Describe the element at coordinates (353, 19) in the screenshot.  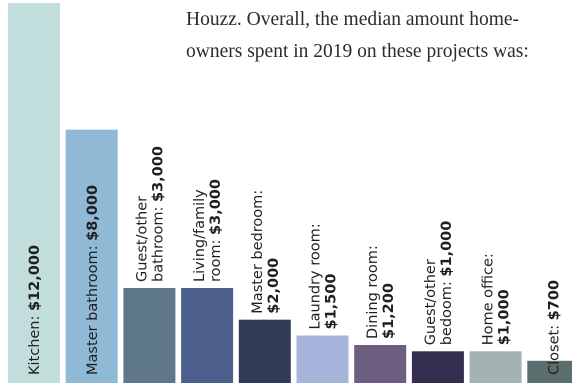
I see `intro-line-1: Houzz. Overall, the median amount home-` at that location.